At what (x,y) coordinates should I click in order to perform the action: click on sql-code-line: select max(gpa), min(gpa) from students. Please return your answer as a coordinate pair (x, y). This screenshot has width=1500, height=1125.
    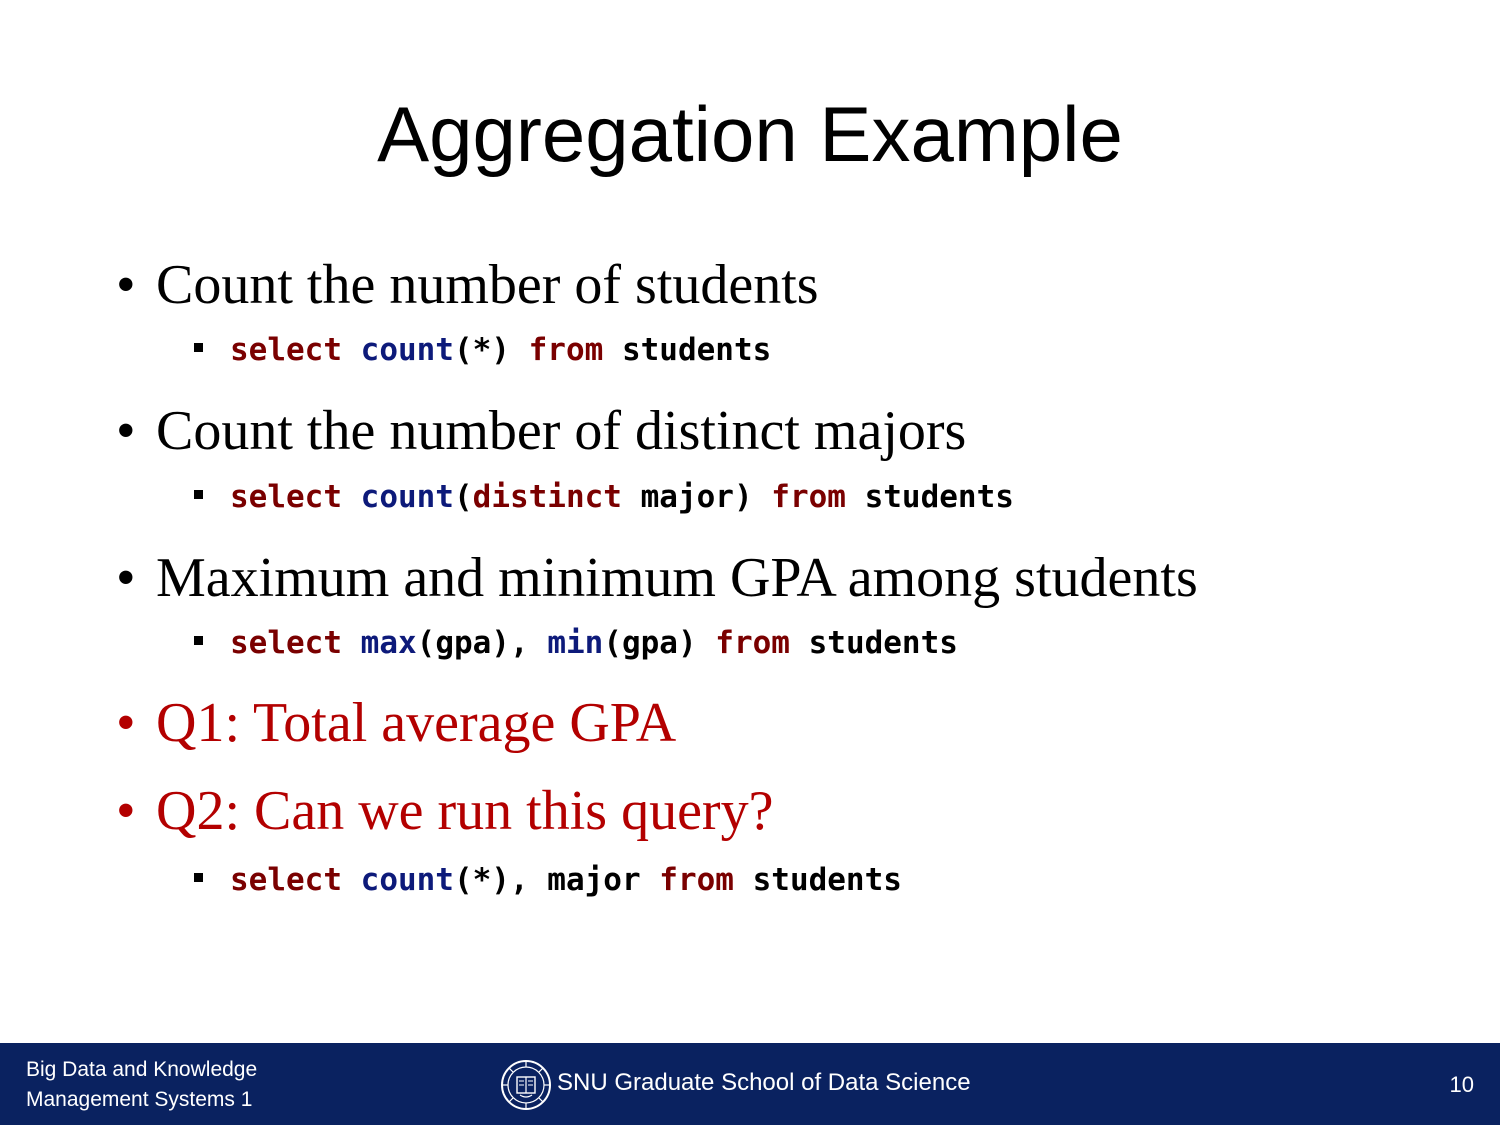
    Looking at the image, I should click on (576, 643).